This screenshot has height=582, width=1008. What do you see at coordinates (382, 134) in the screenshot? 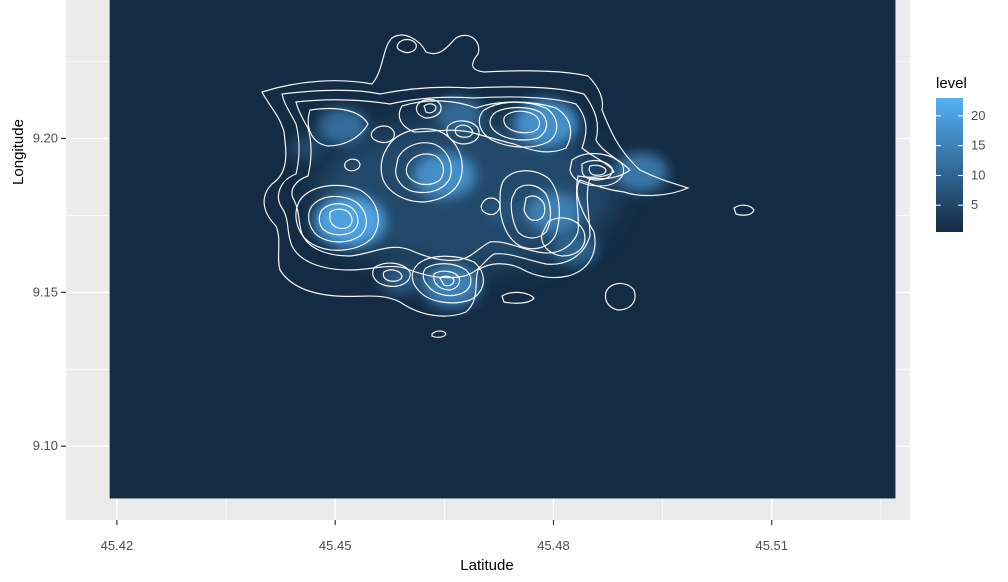
I see `contour-small-w` at bounding box center [382, 134].